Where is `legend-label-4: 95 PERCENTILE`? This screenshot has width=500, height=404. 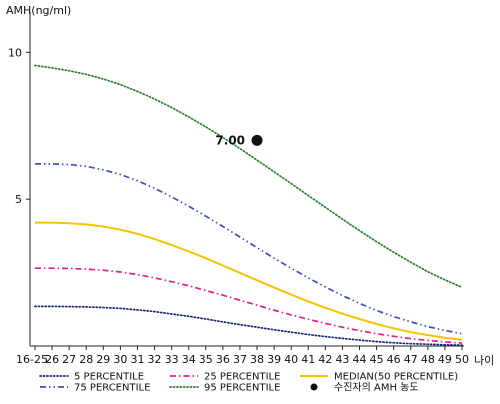 legend-label-4: 95 PERCENTILE is located at coordinates (242, 388).